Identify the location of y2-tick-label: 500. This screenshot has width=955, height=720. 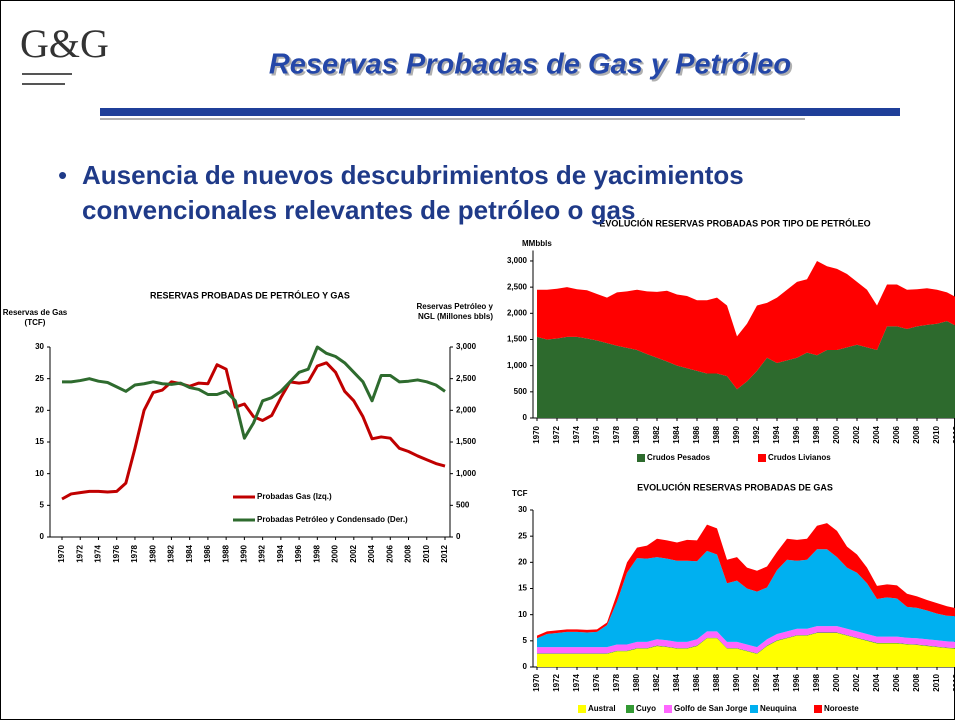
(463, 504).